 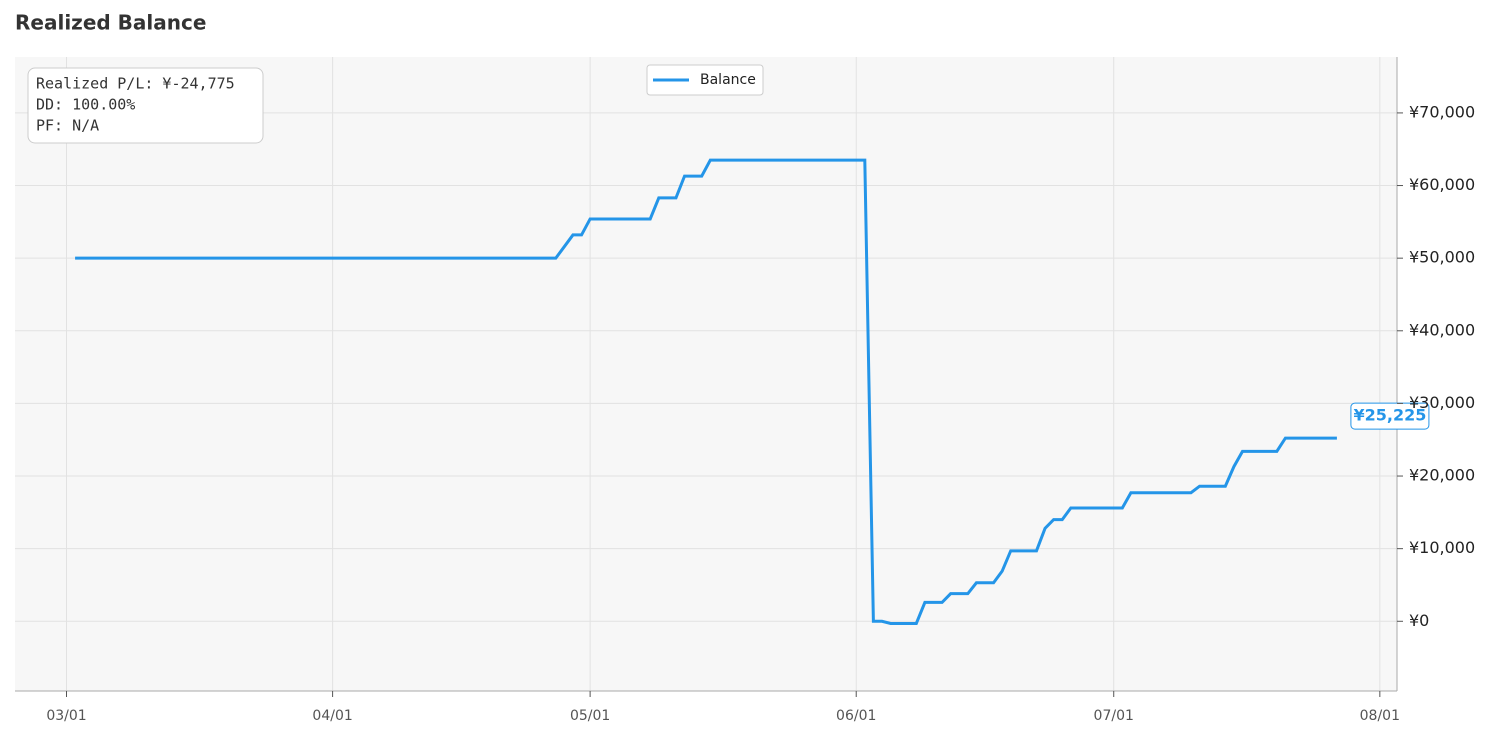 I want to click on legend, so click(x=705, y=80).